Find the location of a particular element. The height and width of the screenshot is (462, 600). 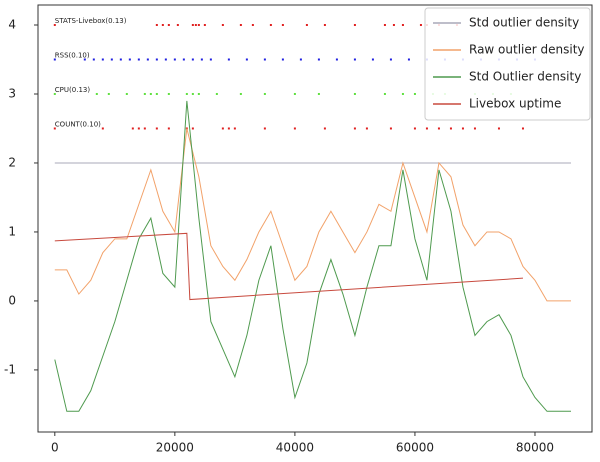

row-label: COUNT(0.10) is located at coordinates (78, 124).